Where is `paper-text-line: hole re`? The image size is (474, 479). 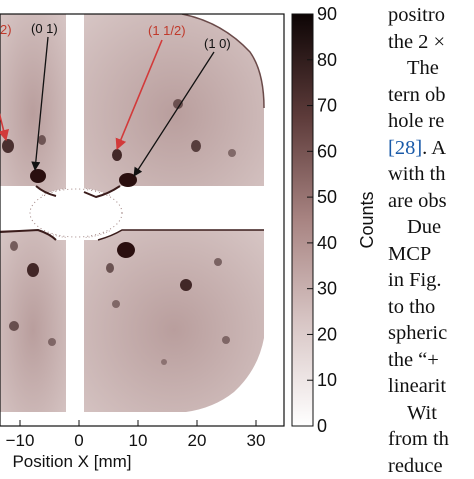 paper-text-line: hole re is located at coordinates (416, 121).